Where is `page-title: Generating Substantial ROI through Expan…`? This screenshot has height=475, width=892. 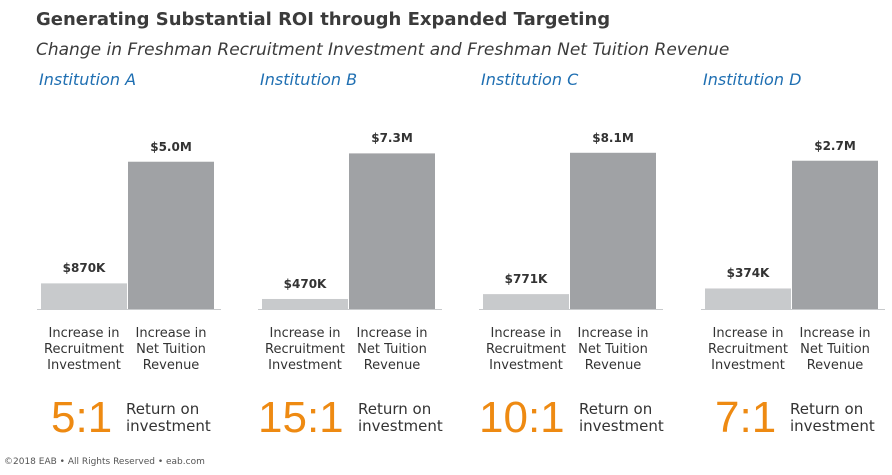
page-title: Generating Substantial ROI through Expan… is located at coordinates (323, 19).